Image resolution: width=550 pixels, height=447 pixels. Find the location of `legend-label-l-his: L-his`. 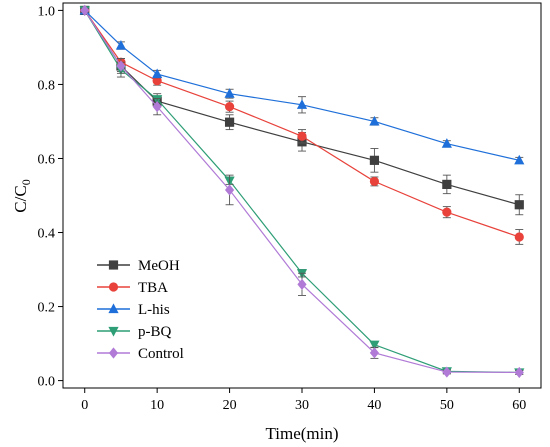

legend-label-l-his: L-his is located at coordinates (154, 310).